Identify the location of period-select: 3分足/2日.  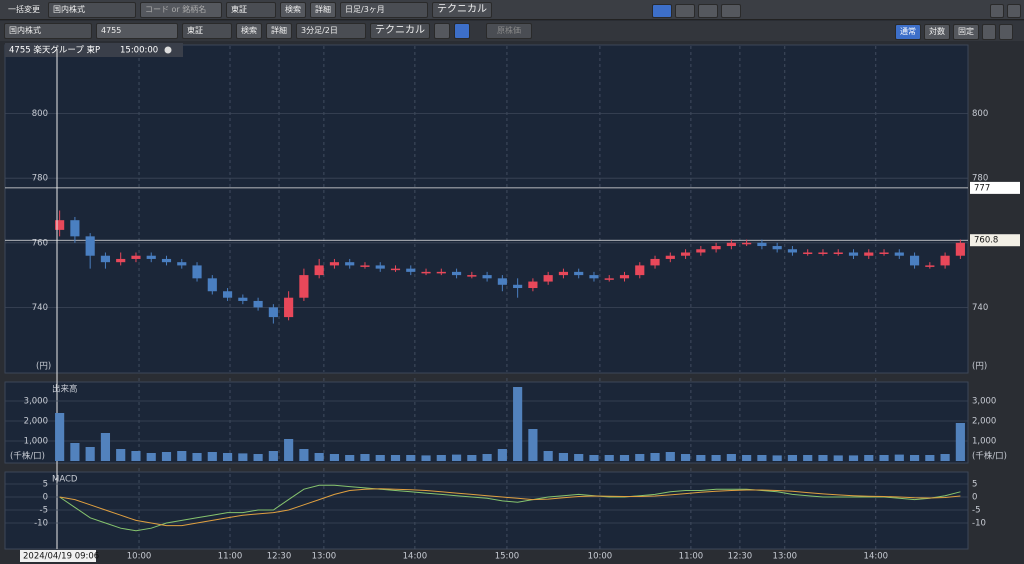
(331, 31).